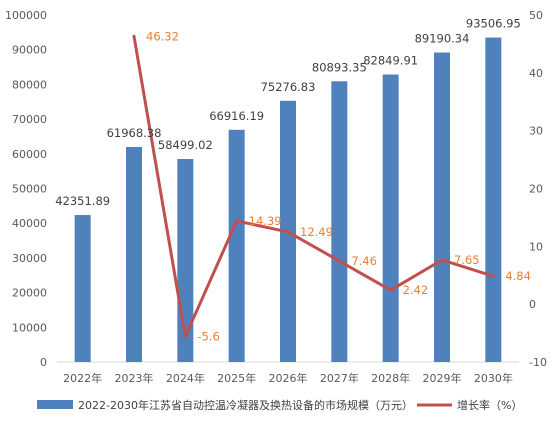 This screenshot has width=555, height=425. What do you see at coordinates (245, 405) in the screenshot?
I see `legend-label-bar: 2022-2030年江苏省自动控温冷凝器及换热设备的市场规模（万元）` at bounding box center [245, 405].